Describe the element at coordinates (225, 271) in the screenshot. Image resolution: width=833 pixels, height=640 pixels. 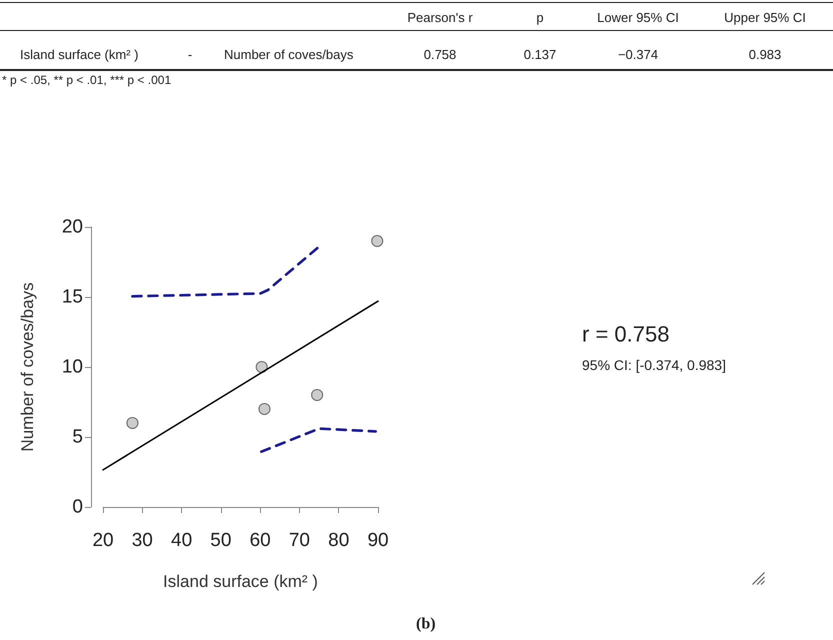
I see `line-series` at that location.